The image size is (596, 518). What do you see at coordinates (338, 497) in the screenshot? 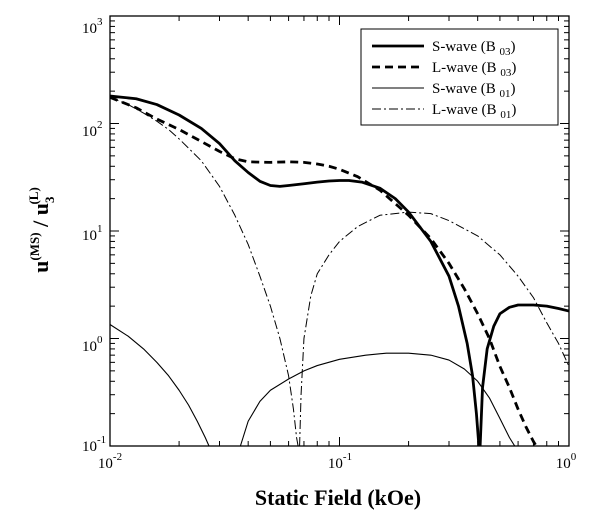
I see `x-axis-title: Static Field (kOe)` at bounding box center [338, 497].